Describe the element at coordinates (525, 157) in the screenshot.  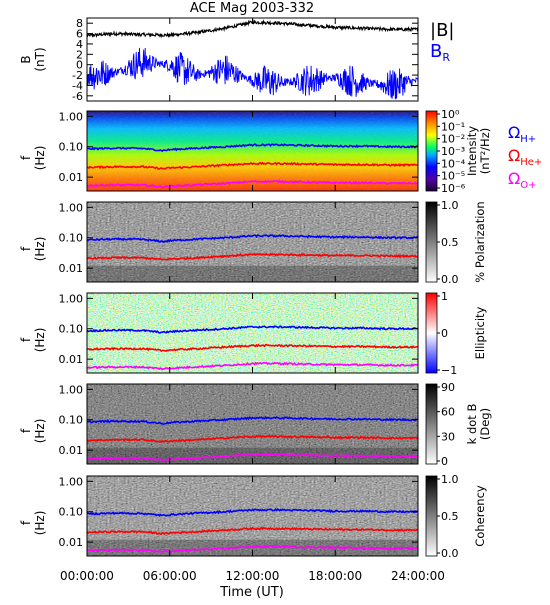
I see `gyrofrequency-legend-he-plus: ΩHe+` at that location.